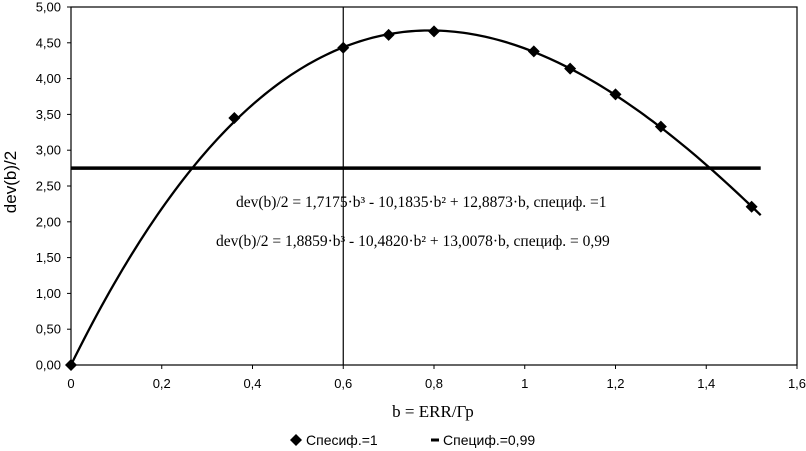 The width and height of the screenshot is (806, 451). I want to click on y-tick-label: 2,50, so click(48, 186).